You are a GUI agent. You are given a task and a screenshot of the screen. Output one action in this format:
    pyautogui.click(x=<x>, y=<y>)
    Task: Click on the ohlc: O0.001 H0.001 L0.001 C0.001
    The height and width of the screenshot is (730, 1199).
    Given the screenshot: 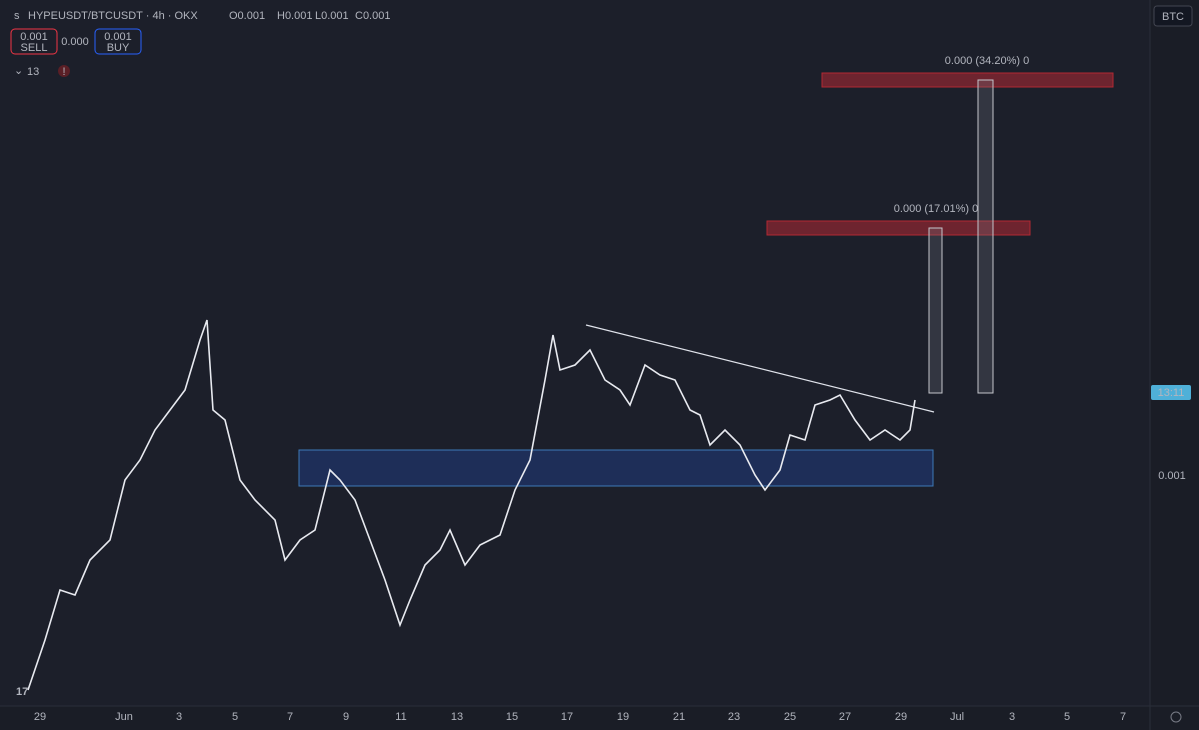 What is the action you would take?
    pyautogui.click(x=309, y=16)
    